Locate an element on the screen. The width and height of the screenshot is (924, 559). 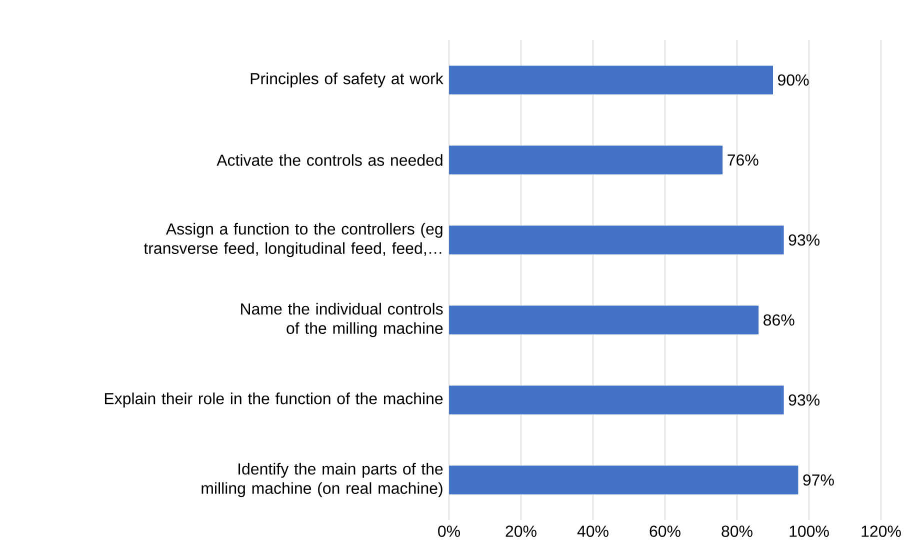
data-label: 76% is located at coordinates (743, 160).